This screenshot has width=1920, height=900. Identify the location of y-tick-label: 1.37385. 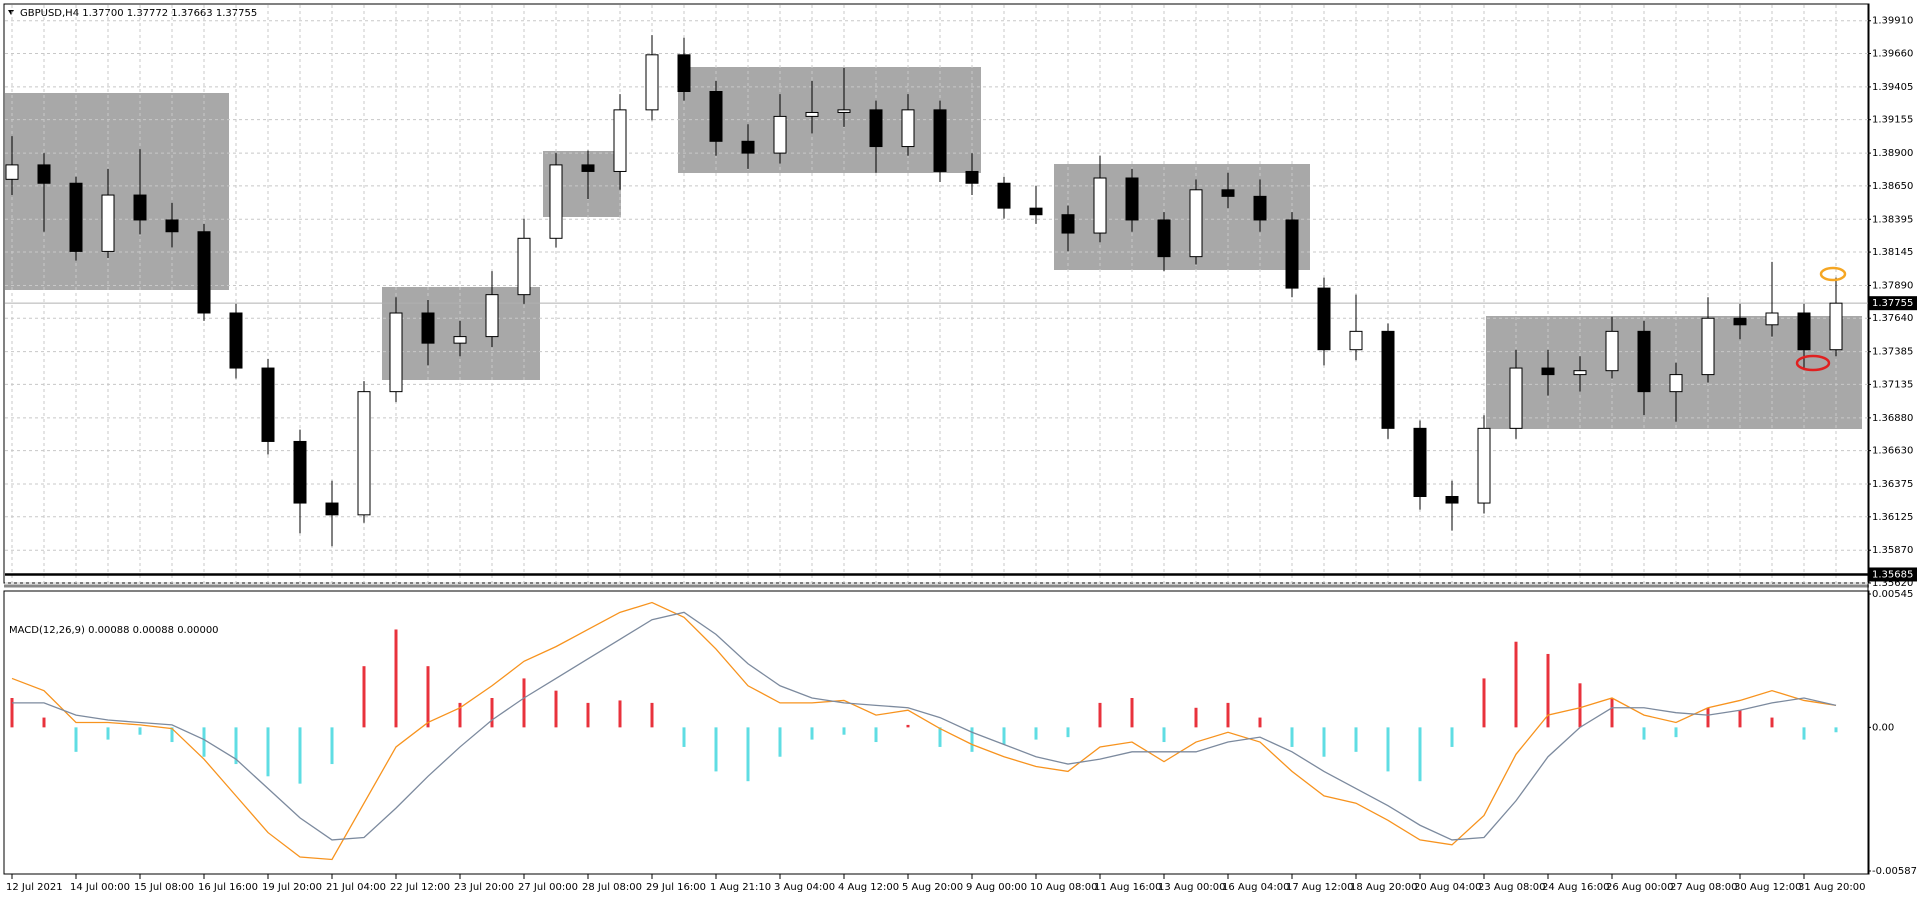
(1892, 352).